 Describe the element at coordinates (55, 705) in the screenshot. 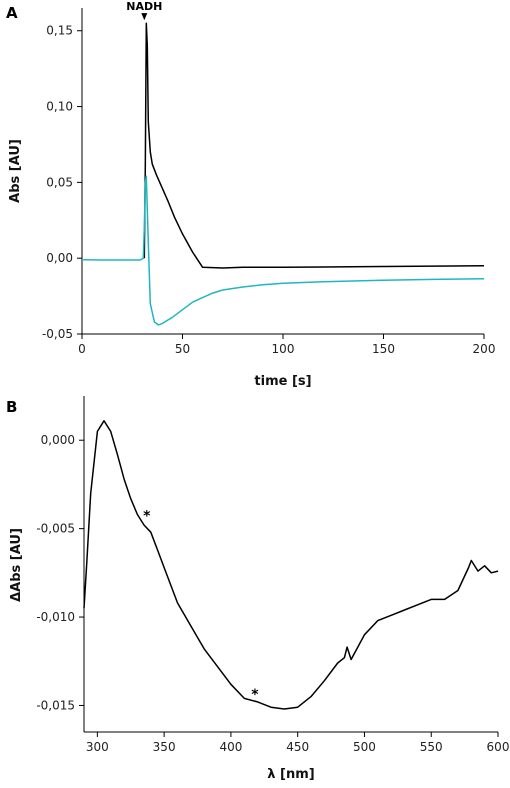

I see `chart-b-ytick-label: -0,015` at that location.